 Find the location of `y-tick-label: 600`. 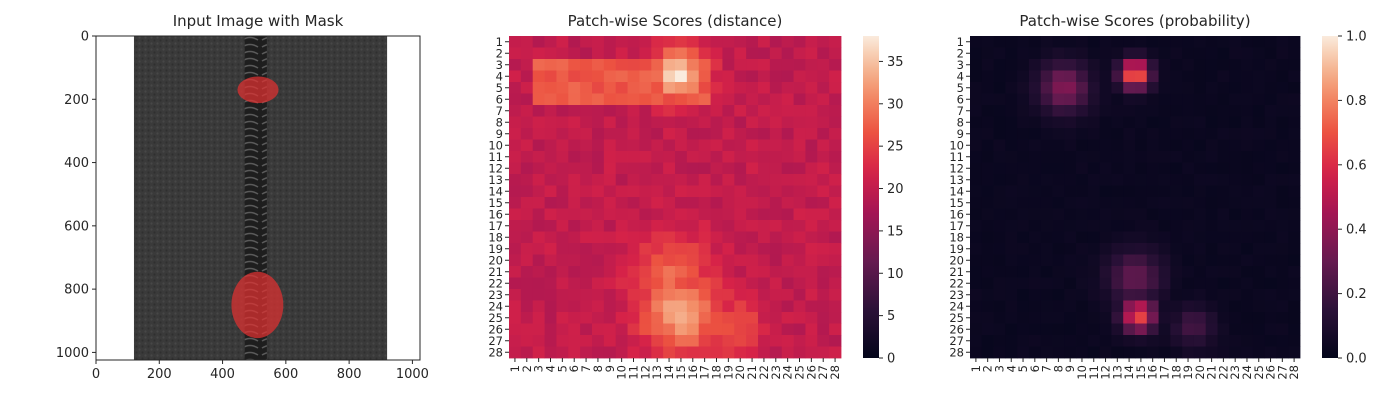

y-tick-label: 600 is located at coordinates (76, 226).